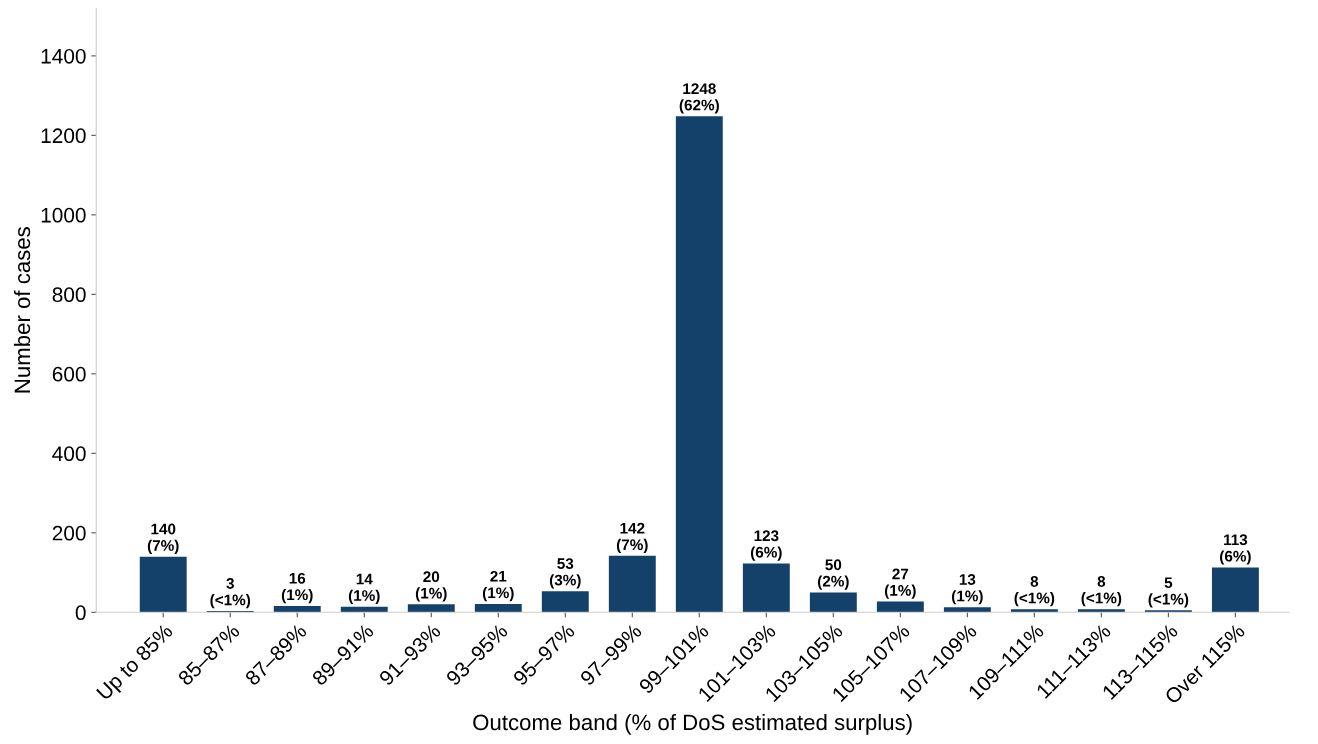  Describe the element at coordinates (69, 454) in the screenshot. I see `y-tick-label: 400` at that location.